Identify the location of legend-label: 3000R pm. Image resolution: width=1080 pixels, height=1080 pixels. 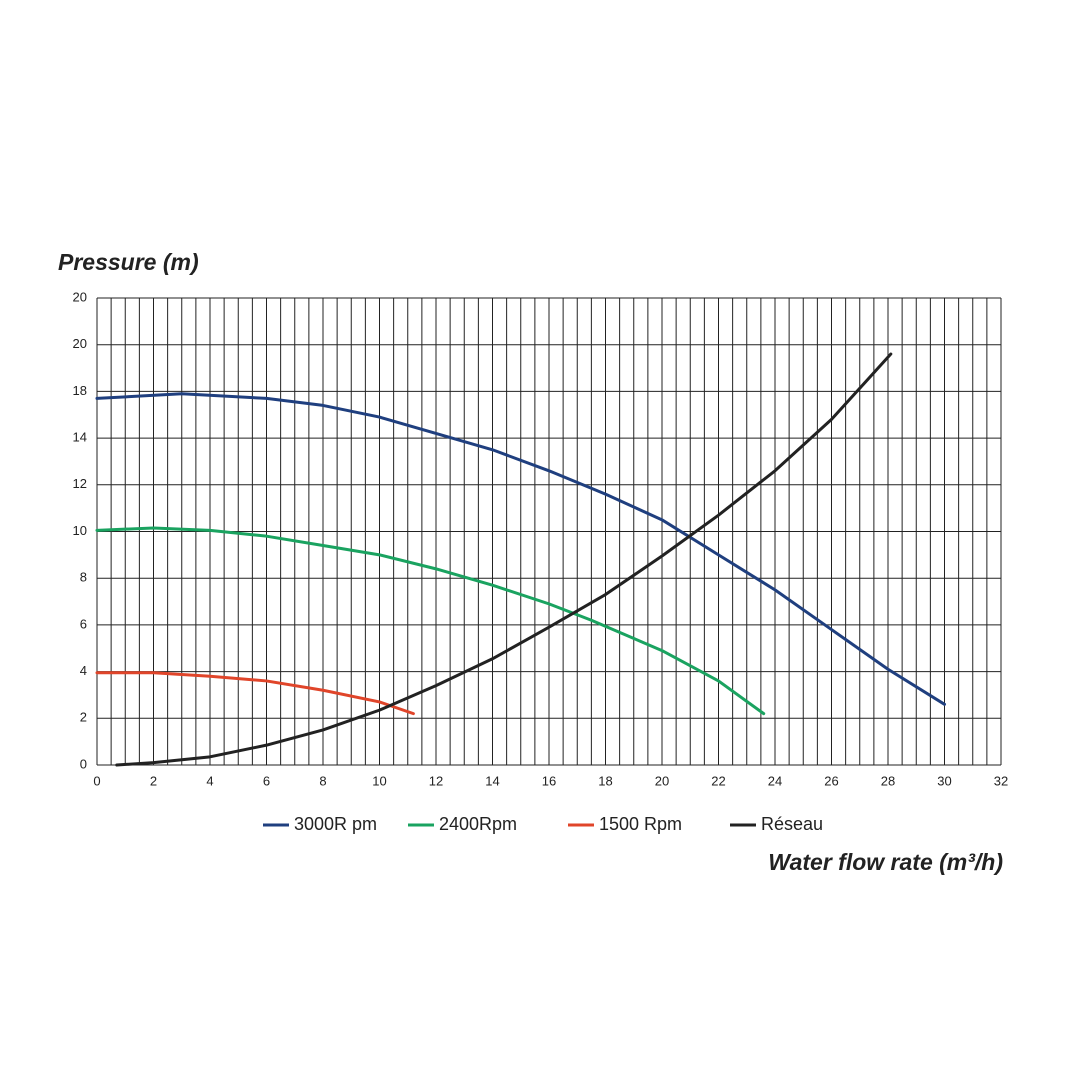
(335, 824).